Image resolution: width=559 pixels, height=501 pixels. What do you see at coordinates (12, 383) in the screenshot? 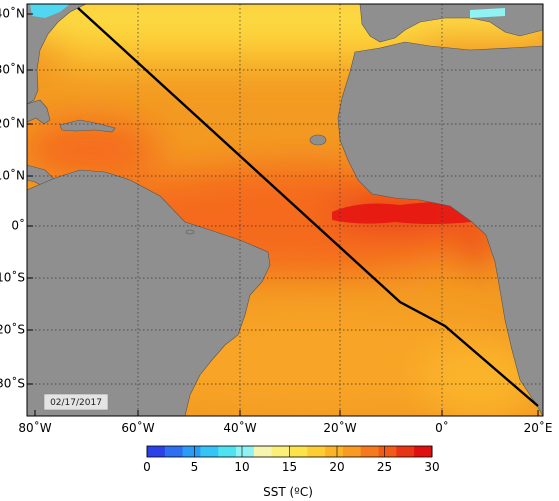
I see `lat-label-30s: 30˚S` at bounding box center [12, 383].